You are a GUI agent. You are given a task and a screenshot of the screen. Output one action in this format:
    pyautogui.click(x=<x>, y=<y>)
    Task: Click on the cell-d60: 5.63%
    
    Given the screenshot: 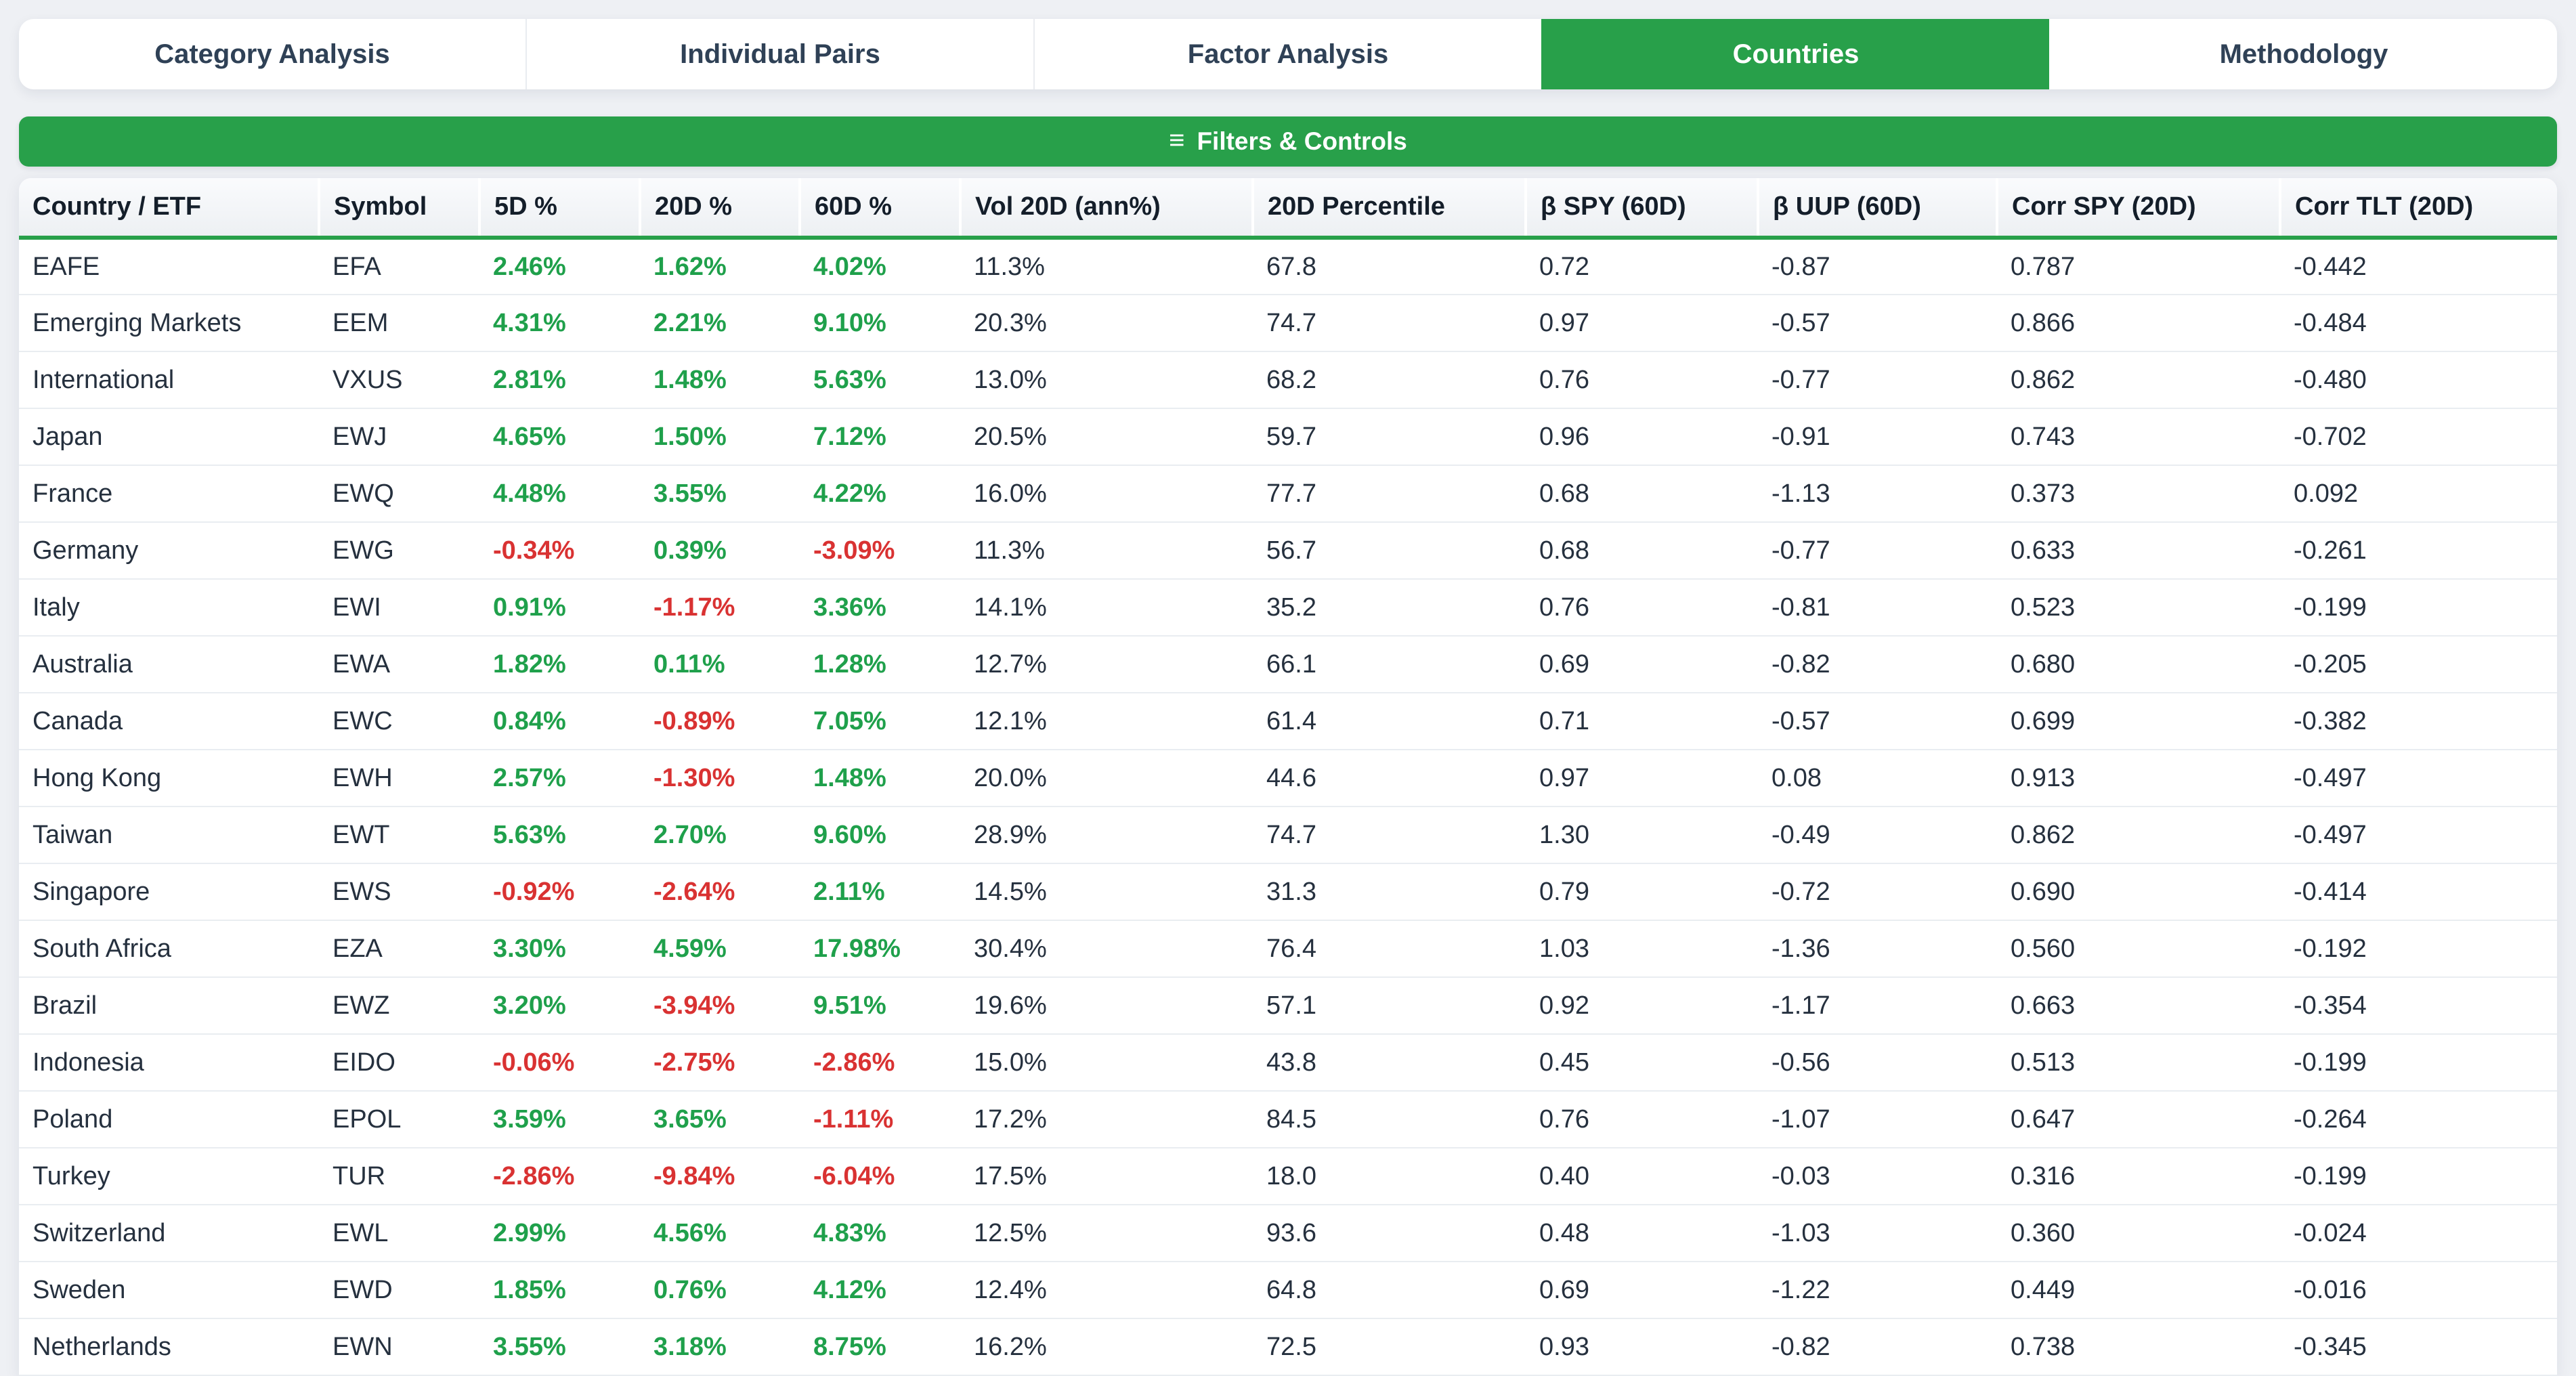 What is the action you would take?
    pyautogui.click(x=880, y=380)
    